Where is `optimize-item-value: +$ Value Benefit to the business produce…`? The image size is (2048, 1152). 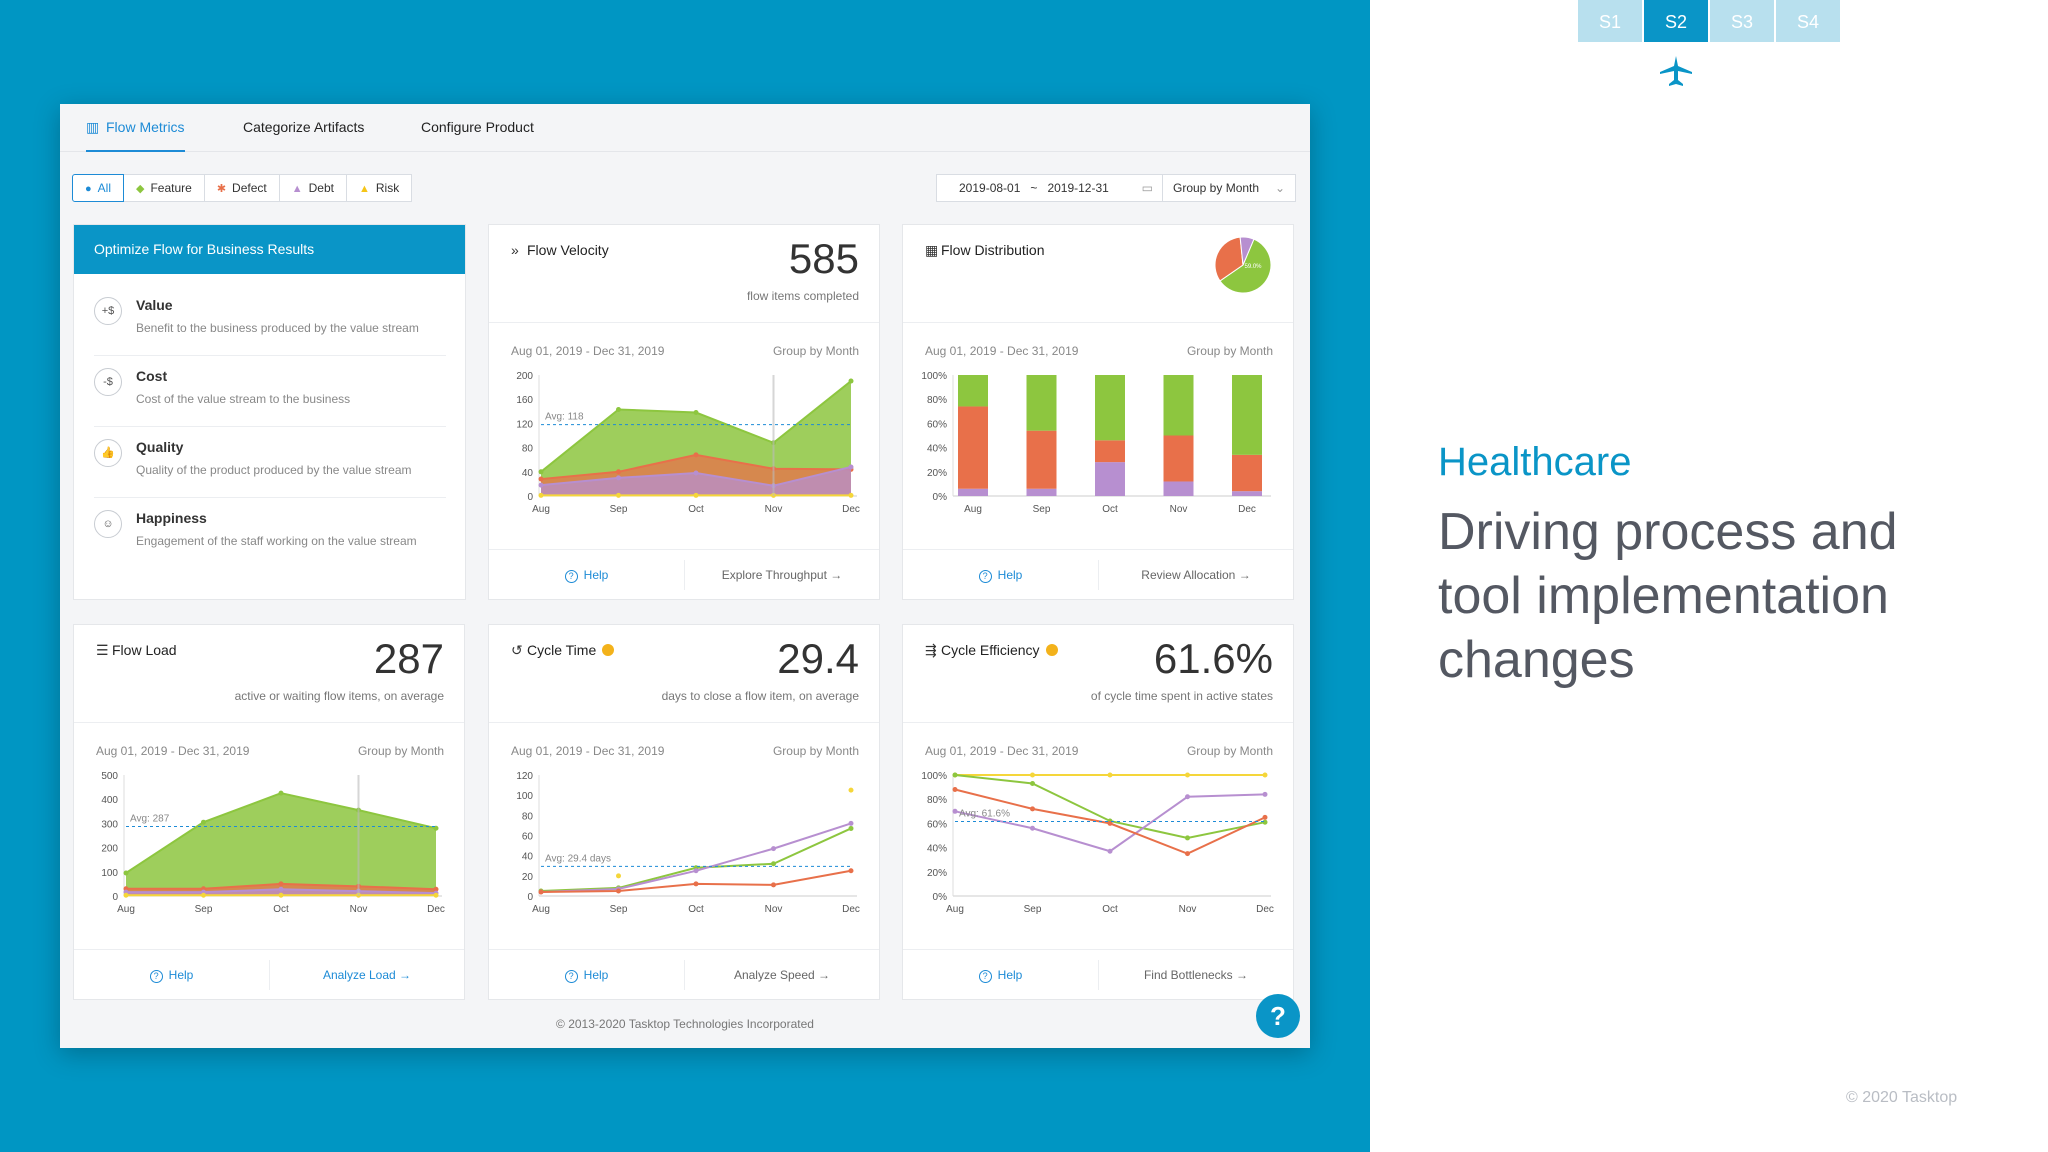
optimize-item-value: +$ Value Benefit to the business produce… is located at coordinates (270, 320).